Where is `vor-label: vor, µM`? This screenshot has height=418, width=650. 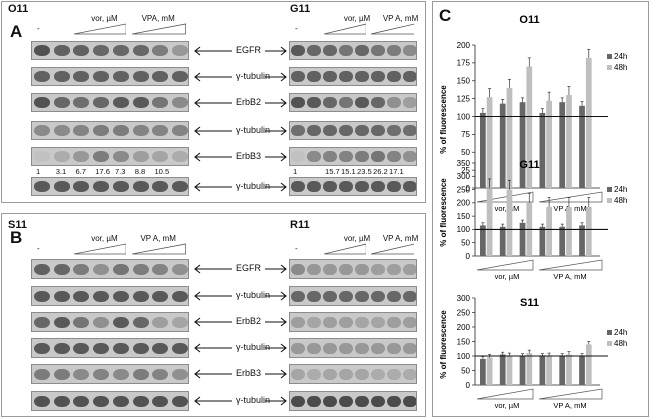 vor-label: vor, µM is located at coordinates (104, 18).